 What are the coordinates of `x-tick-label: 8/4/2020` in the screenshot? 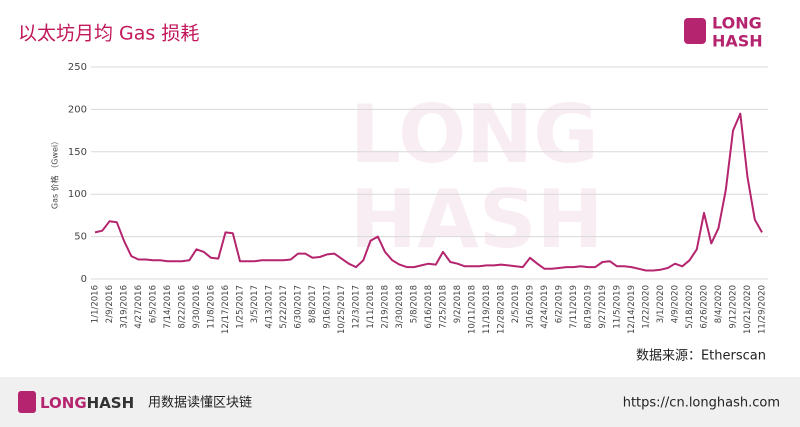 It's located at (719, 304).